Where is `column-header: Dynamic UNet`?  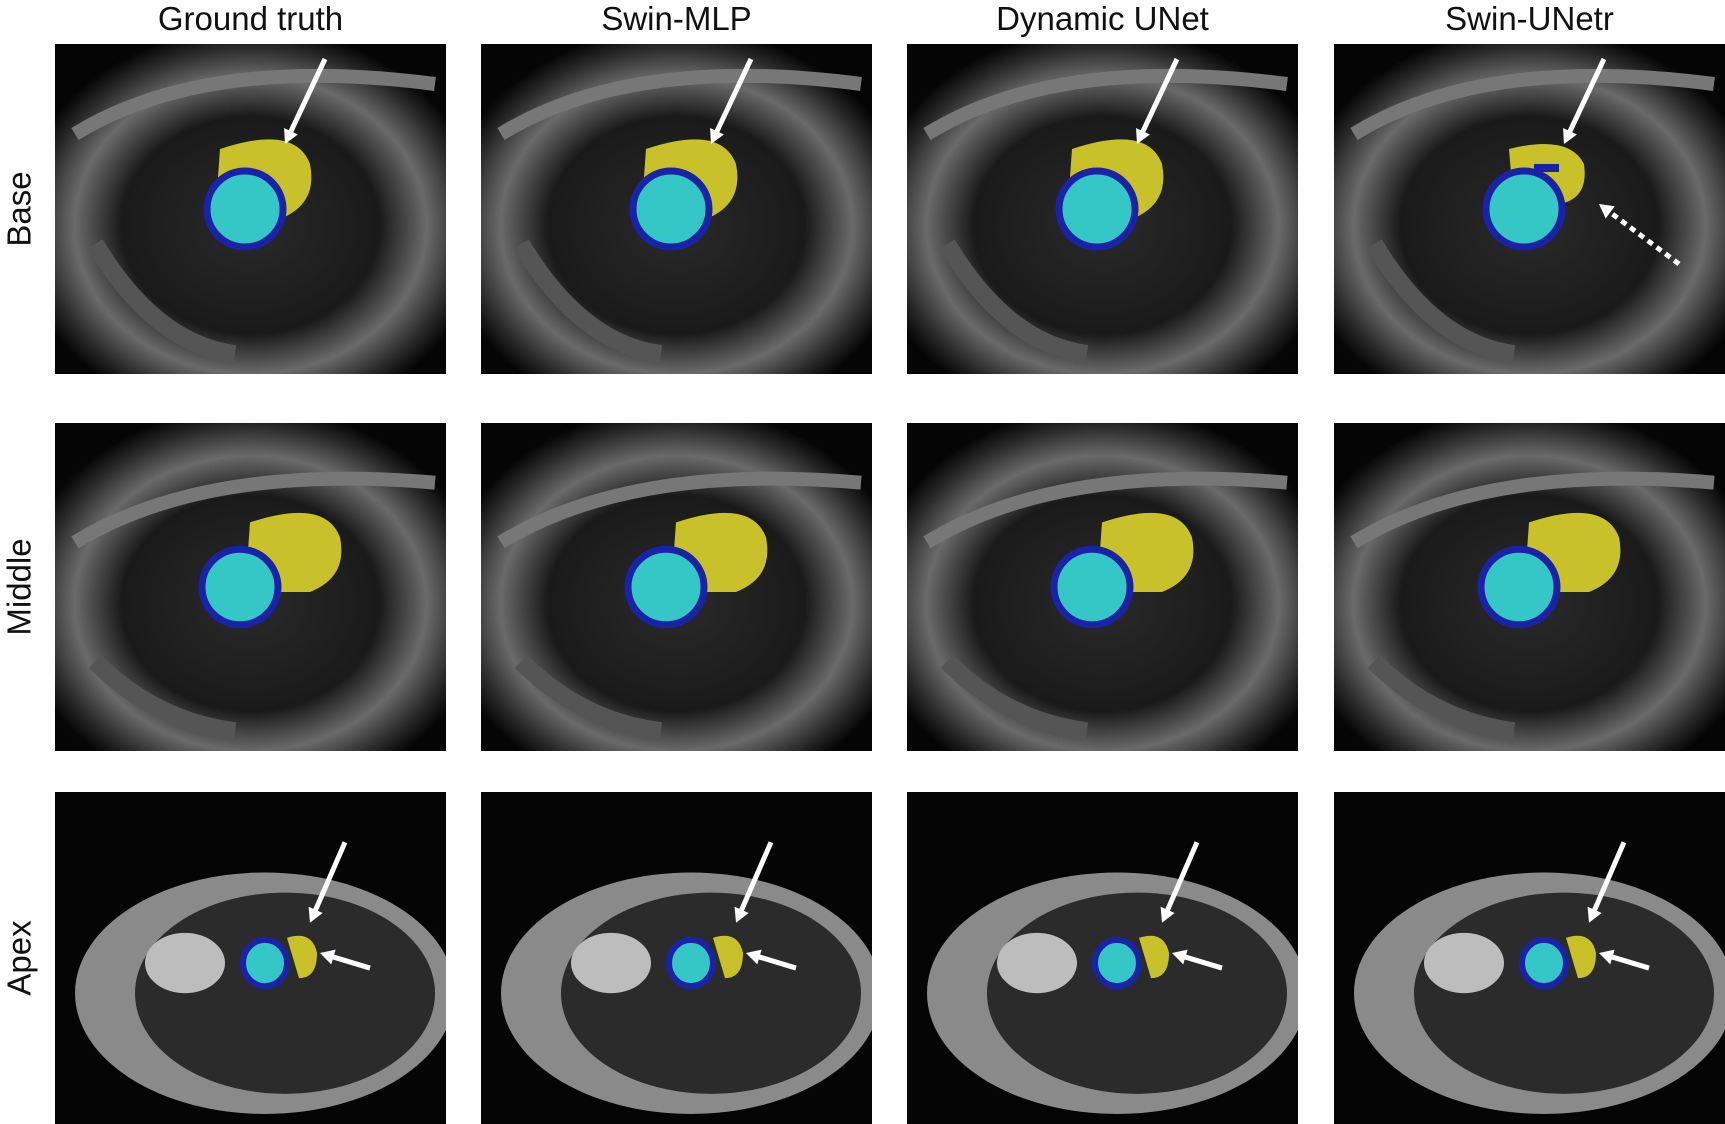
column-header: Dynamic UNet is located at coordinates (1102, 18).